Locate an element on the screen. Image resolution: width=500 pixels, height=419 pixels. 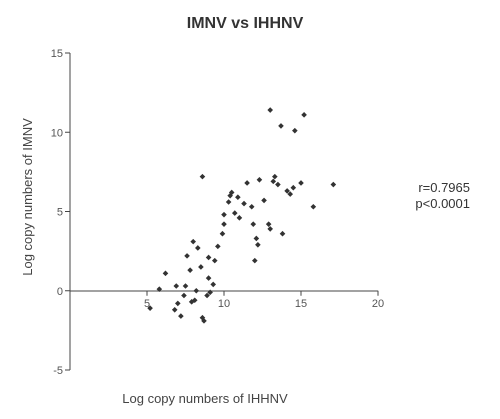
x-axis-label: Log copy numbers of IHHNV is located at coordinates (205, 398).